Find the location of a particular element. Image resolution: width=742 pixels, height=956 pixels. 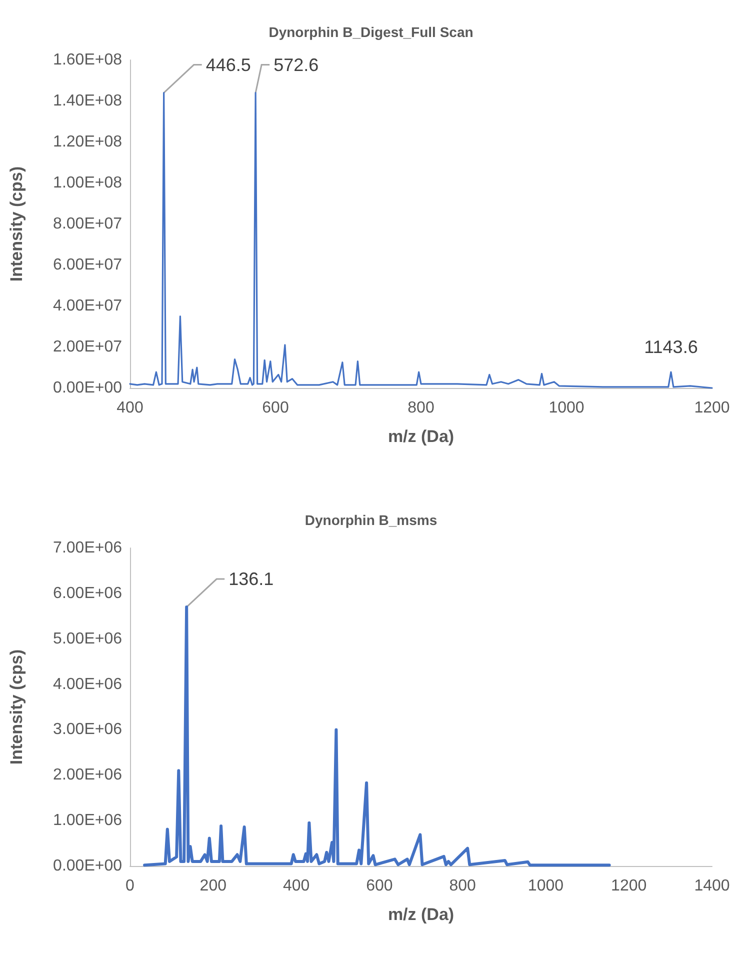

y-tick-label: 8.00E+07 is located at coordinates (87, 224).